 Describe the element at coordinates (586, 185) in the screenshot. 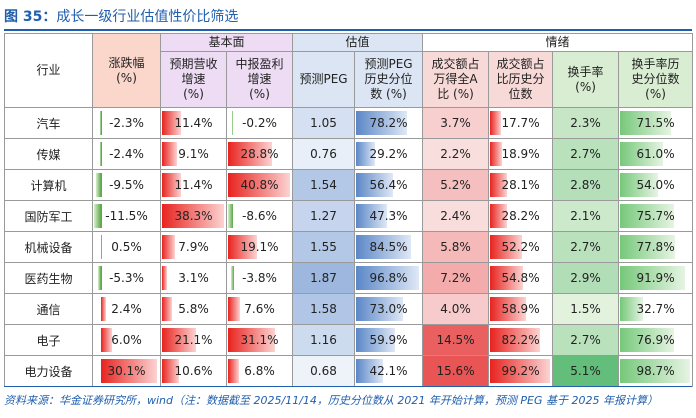

I see `cell-turnover: 2.8%` at that location.